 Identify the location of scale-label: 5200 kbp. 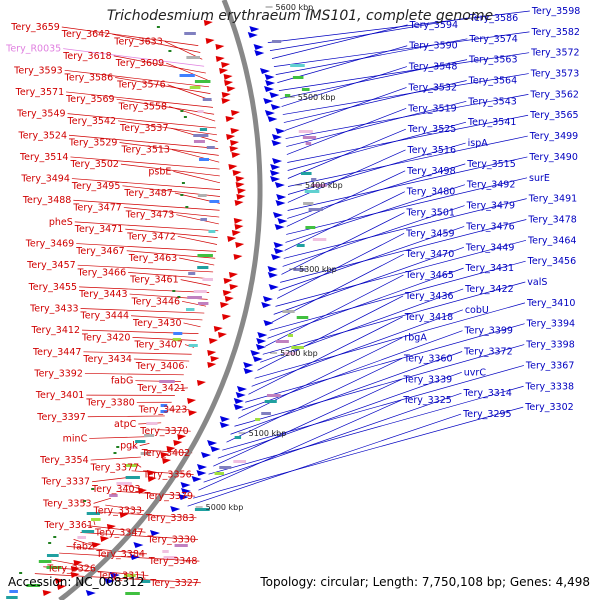
(299, 353).